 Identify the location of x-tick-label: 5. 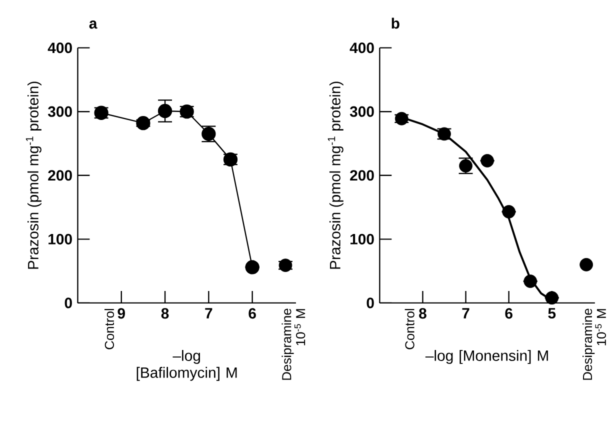
(552, 313).